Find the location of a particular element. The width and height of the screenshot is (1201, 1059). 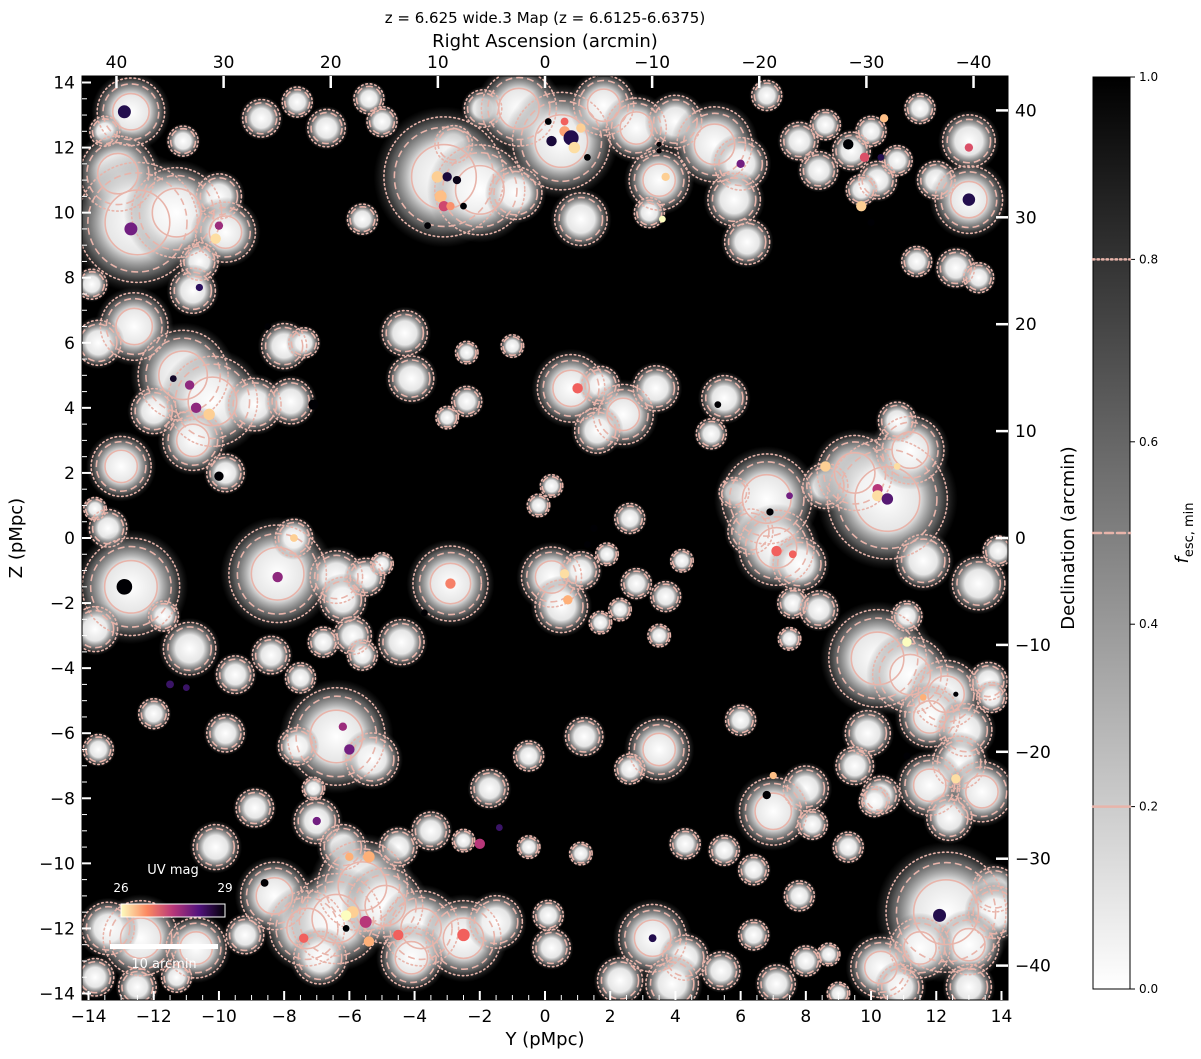

scale-bar-line is located at coordinates (164, 946).